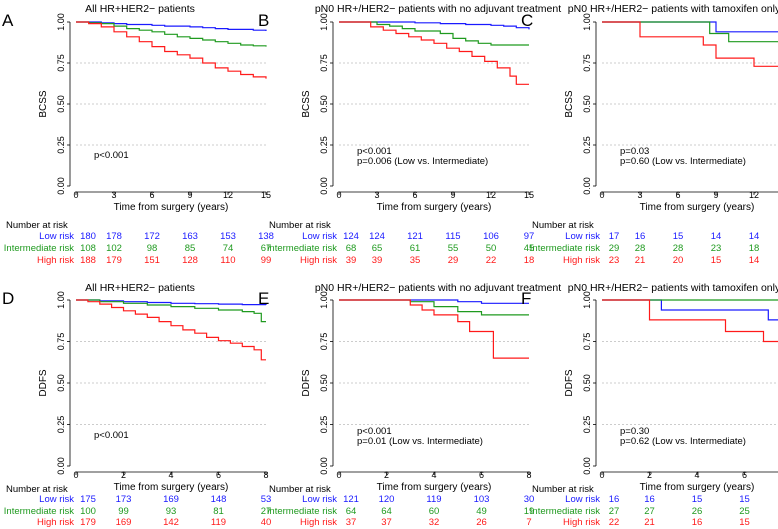  I want to click on panel-c-risk-group-intermediate: Intermediate risk, so click(565, 248).